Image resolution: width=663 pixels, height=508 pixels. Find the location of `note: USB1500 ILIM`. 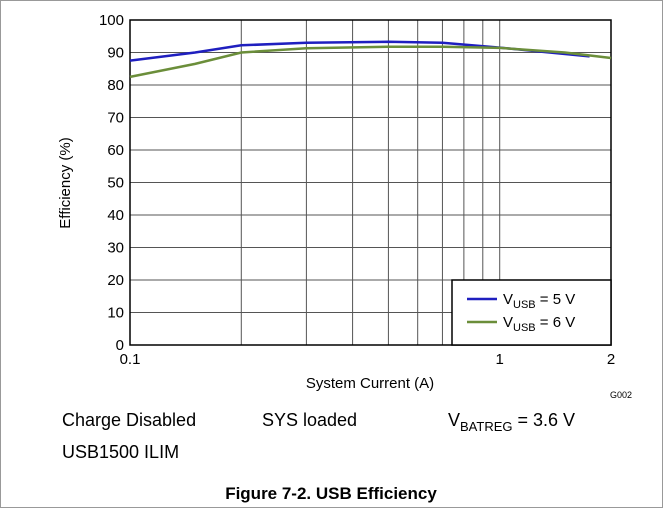

note: USB1500 ILIM is located at coordinates (120, 452).